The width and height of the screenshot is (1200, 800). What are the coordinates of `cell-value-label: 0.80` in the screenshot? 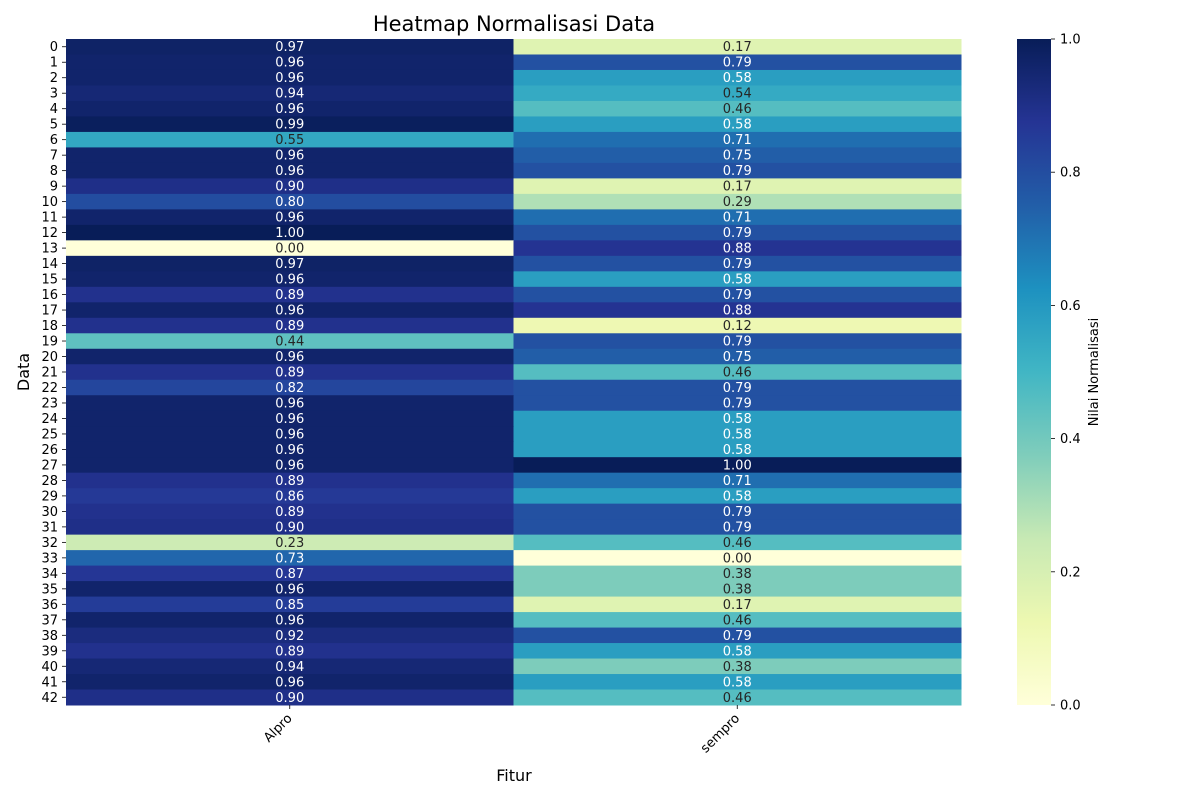 It's located at (289, 202).